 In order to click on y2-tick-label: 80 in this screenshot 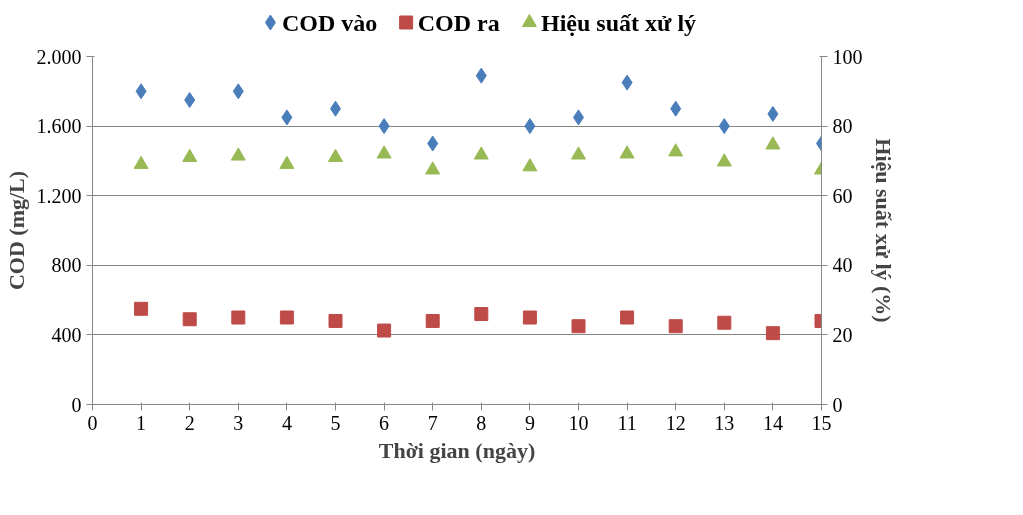, I will do `click(842, 126)`.